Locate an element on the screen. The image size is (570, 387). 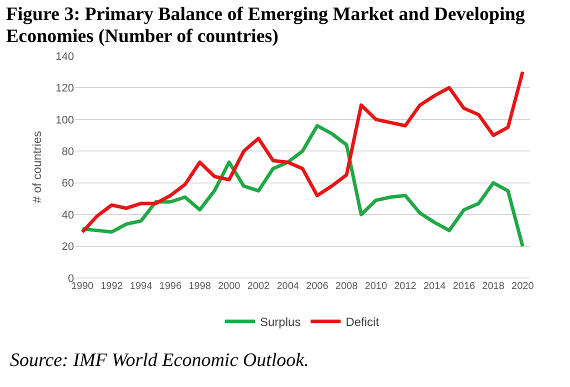
x-tick-label: 2018 is located at coordinates (493, 286).